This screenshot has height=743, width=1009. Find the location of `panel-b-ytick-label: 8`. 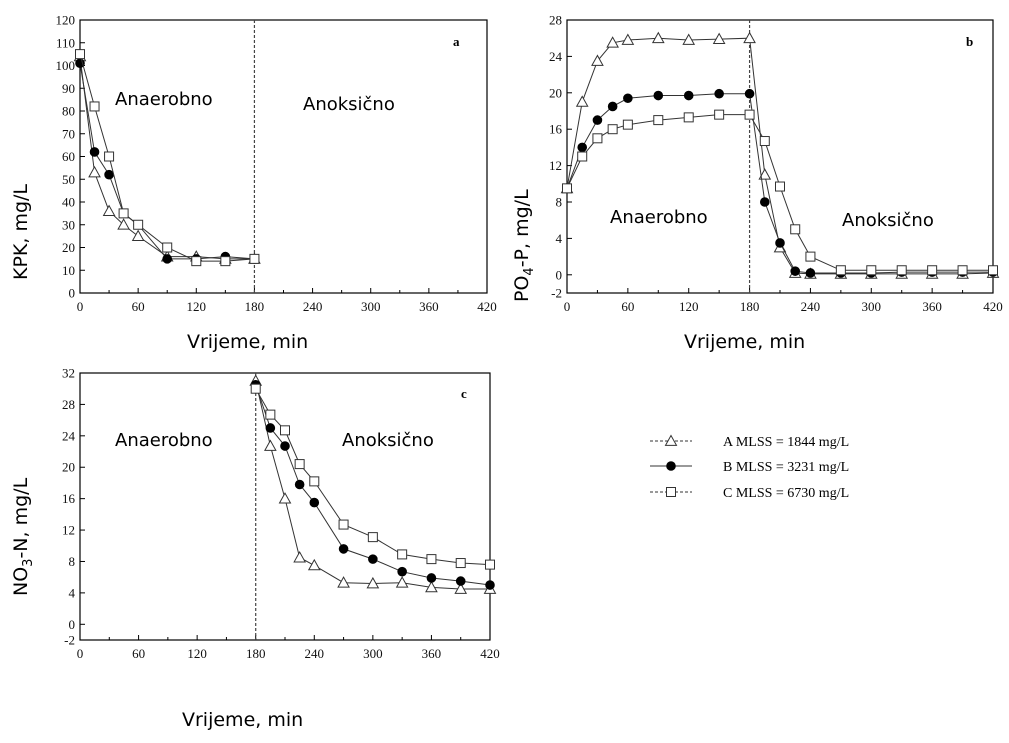

panel-b-ytick-label: 8 is located at coordinates (559, 202).